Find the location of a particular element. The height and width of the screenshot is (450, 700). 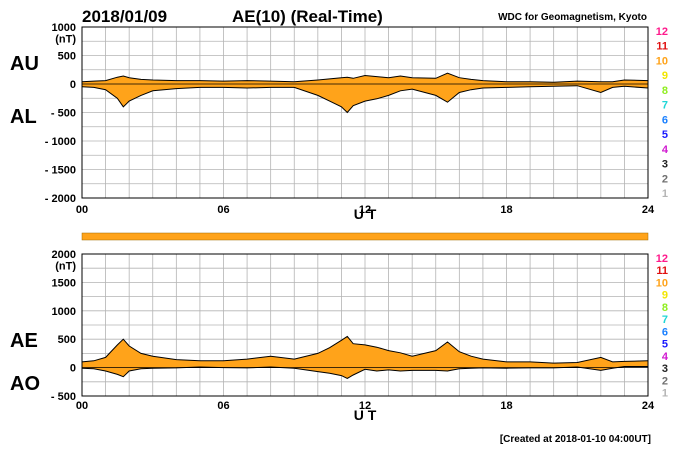

series-line-al is located at coordinates (365, 99).